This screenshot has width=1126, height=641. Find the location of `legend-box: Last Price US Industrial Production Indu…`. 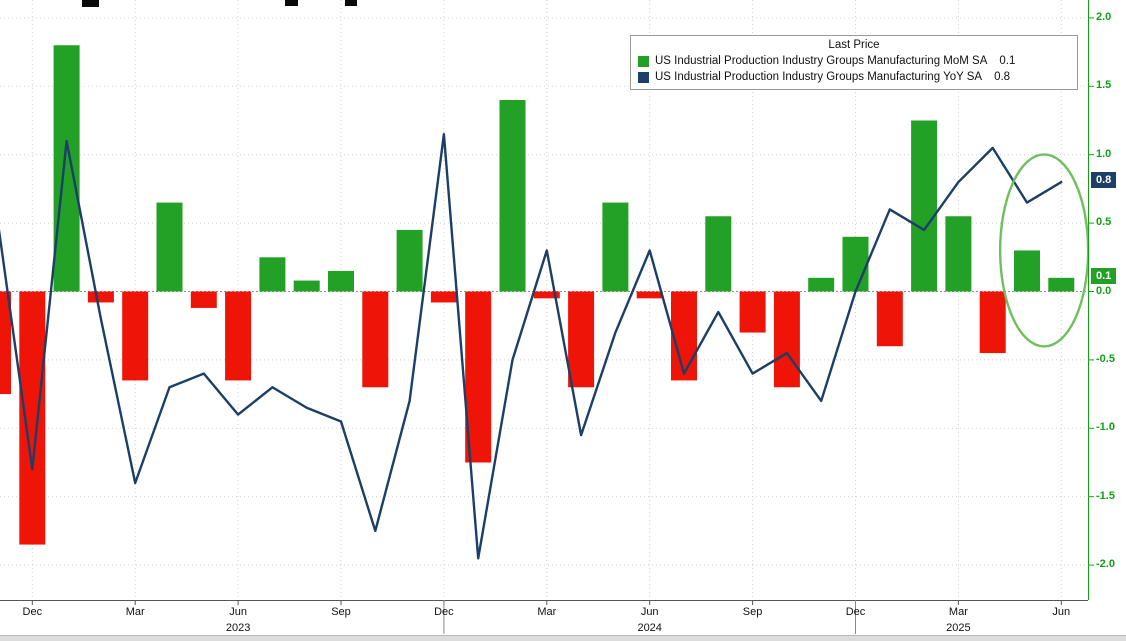

legend-box: Last Price US Industrial Production Indu… is located at coordinates (854, 62).